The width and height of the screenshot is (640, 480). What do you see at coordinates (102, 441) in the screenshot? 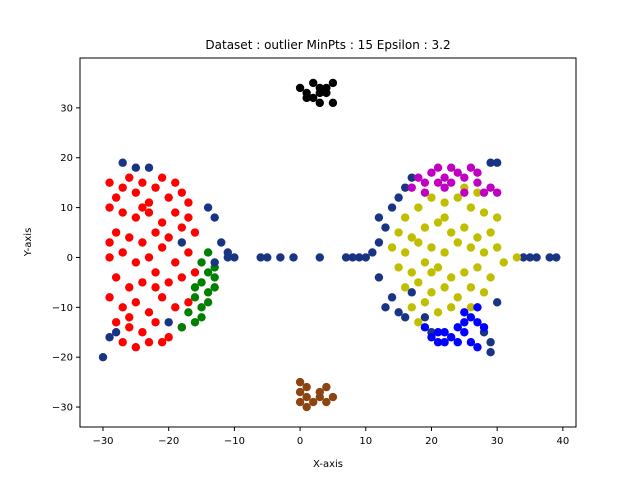
I see `x-tick-label: −30` at bounding box center [102, 441].